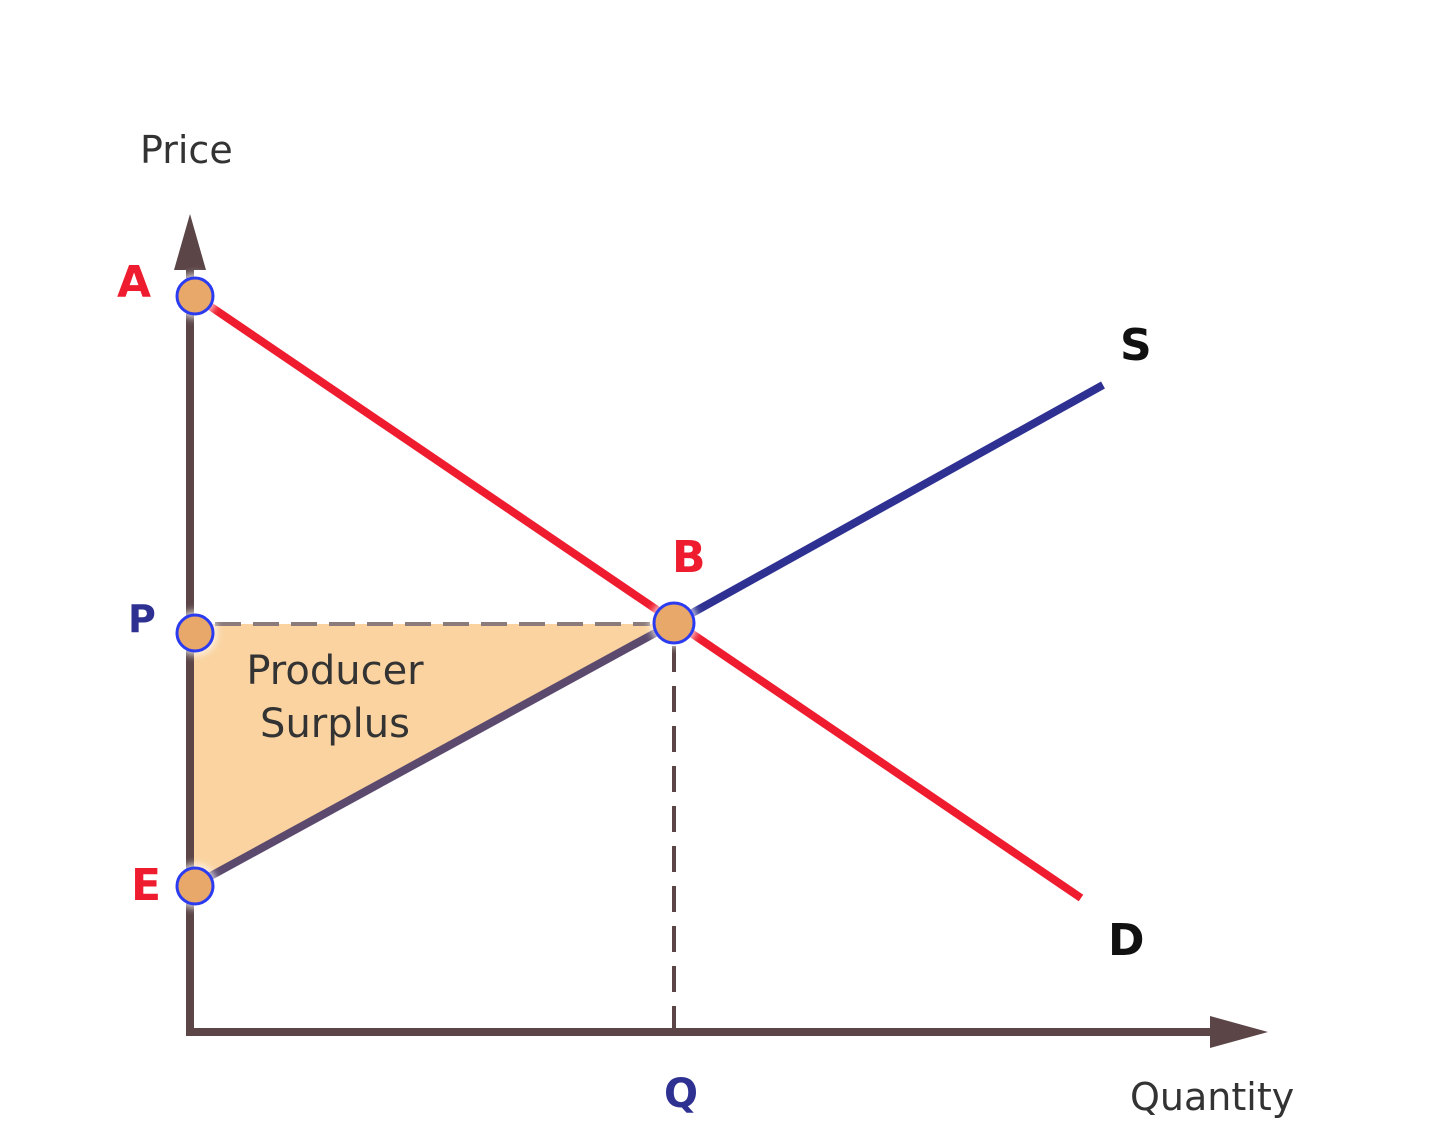  What do you see at coordinates (142, 619) in the screenshot?
I see `point-p-label: P` at bounding box center [142, 619].